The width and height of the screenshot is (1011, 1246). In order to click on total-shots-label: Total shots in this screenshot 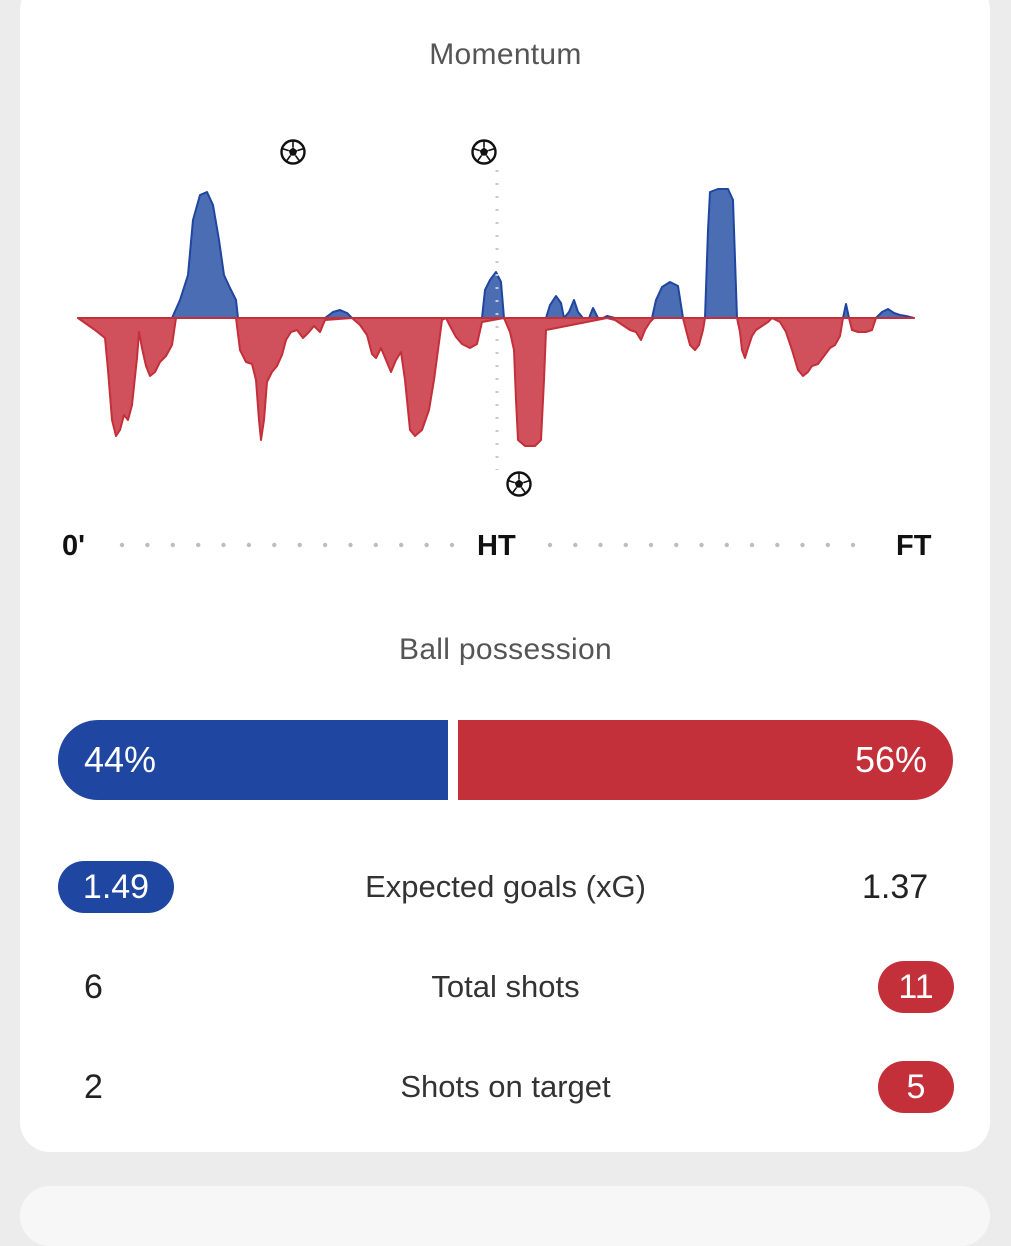, I will do `click(505, 986)`.